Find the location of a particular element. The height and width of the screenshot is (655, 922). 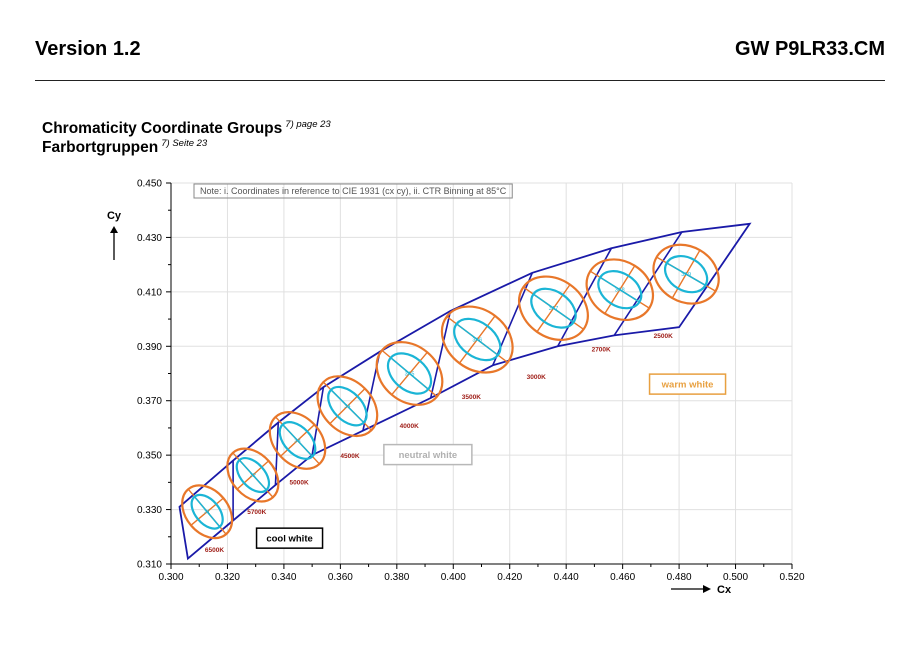

x-tick-label: 0.500 is located at coordinates (735, 577).